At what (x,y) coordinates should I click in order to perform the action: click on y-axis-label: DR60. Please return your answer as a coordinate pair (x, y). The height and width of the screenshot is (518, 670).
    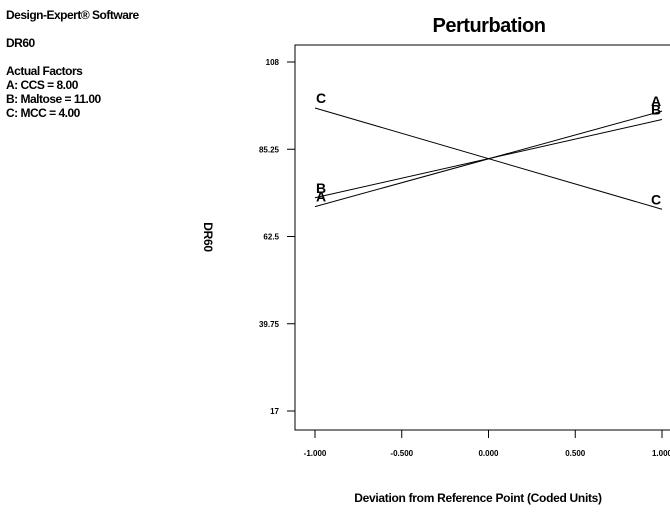
    Looking at the image, I should click on (208, 237).